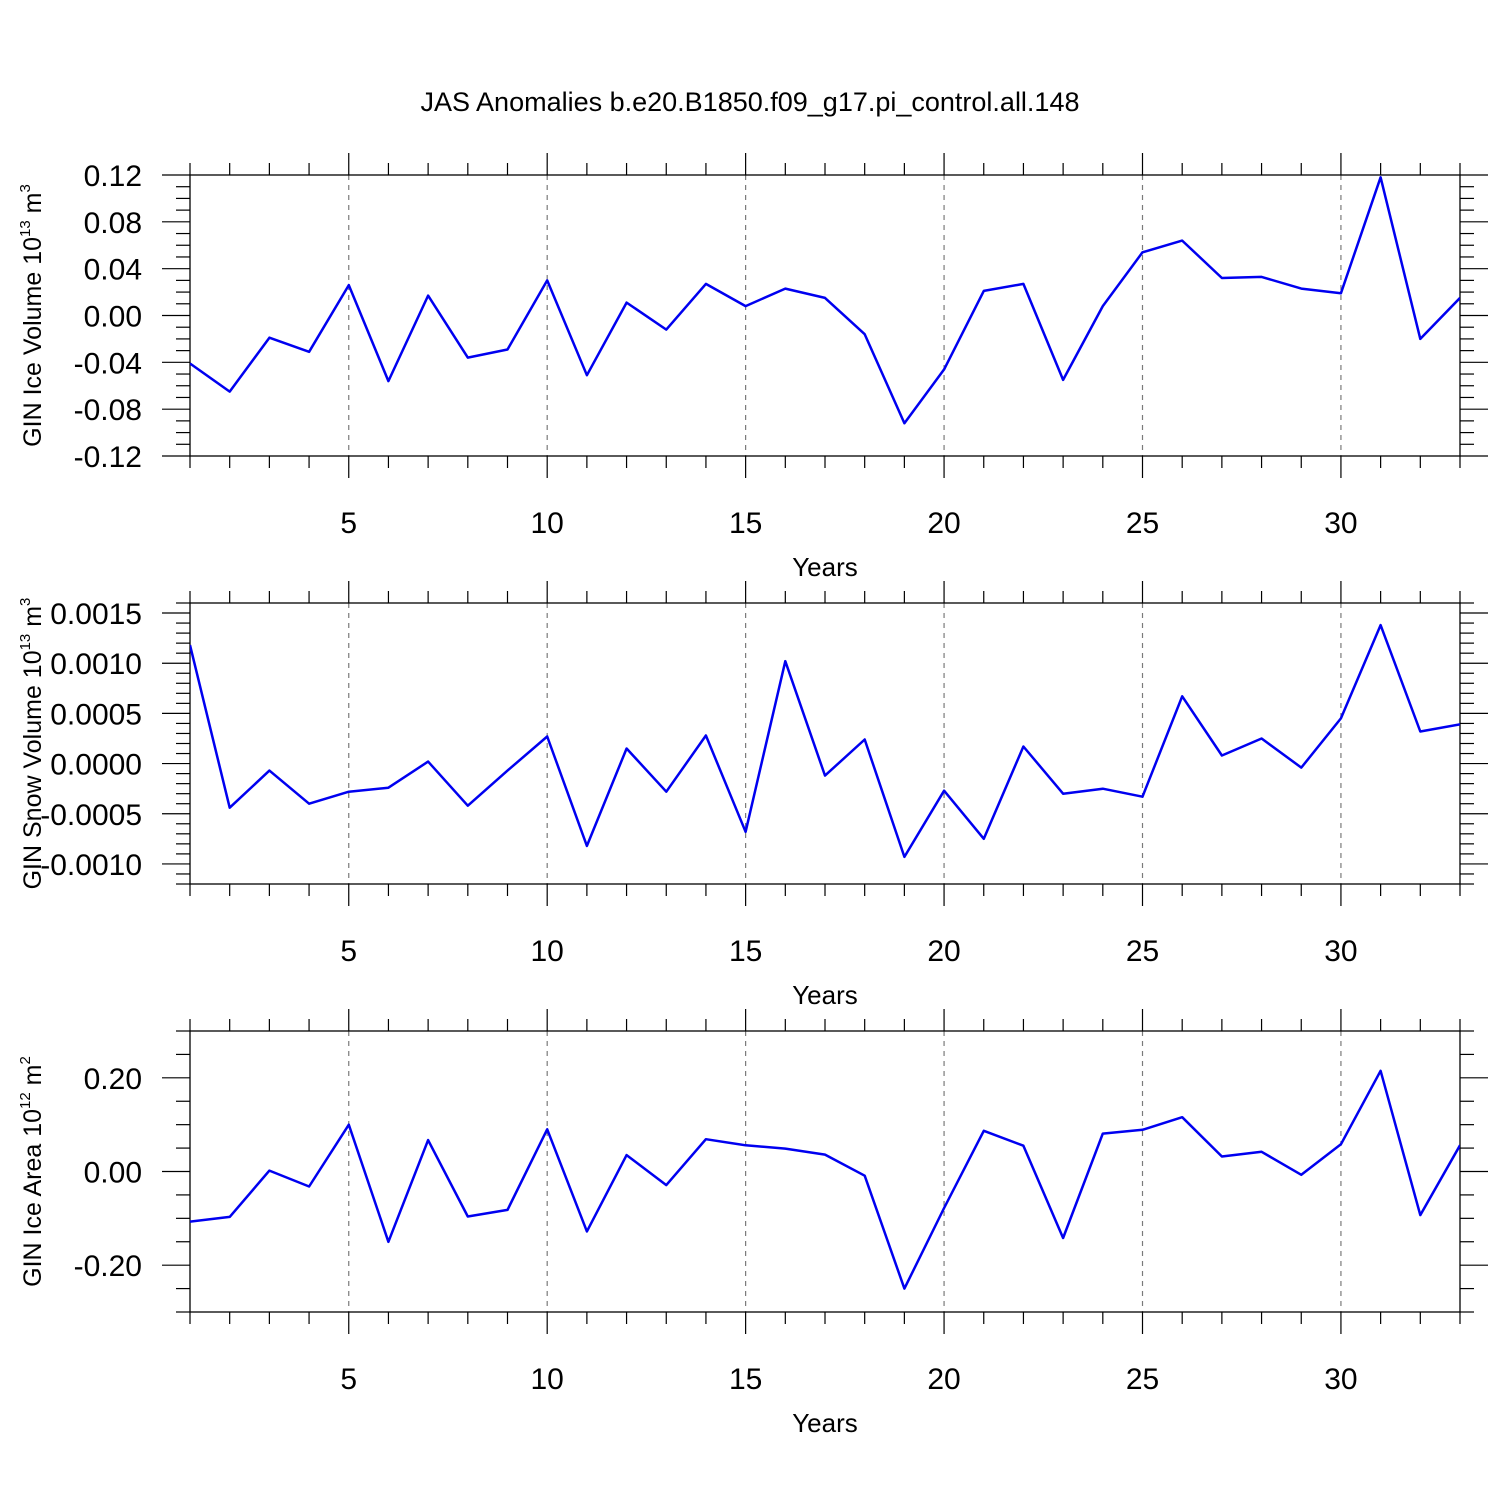  I want to click on y-axis-label-main: GIN Ice Volume 10, so click(33, 342).